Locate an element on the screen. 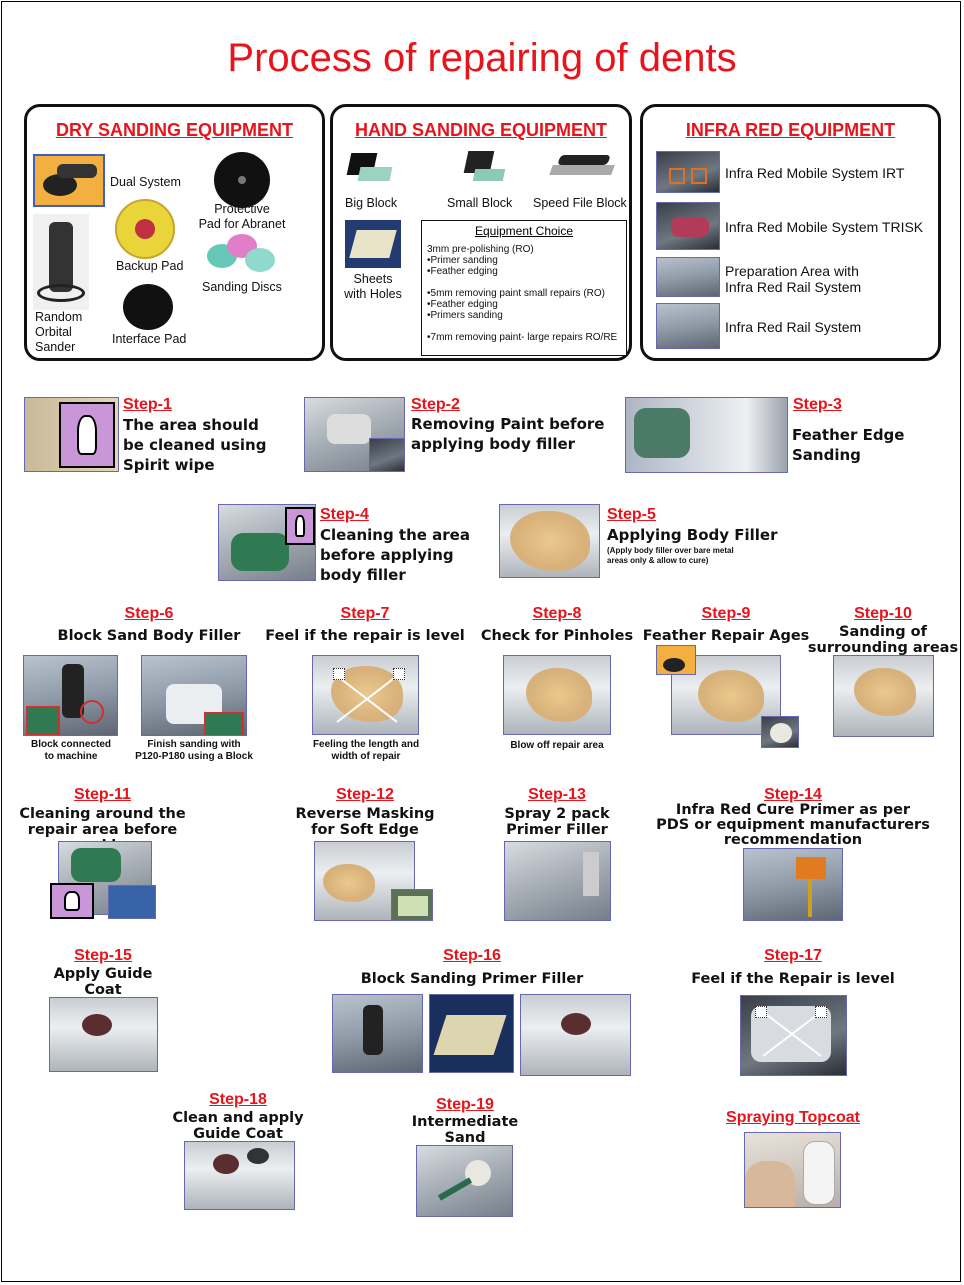 The image size is (964, 1285). step6-block-image is located at coordinates (194, 695).